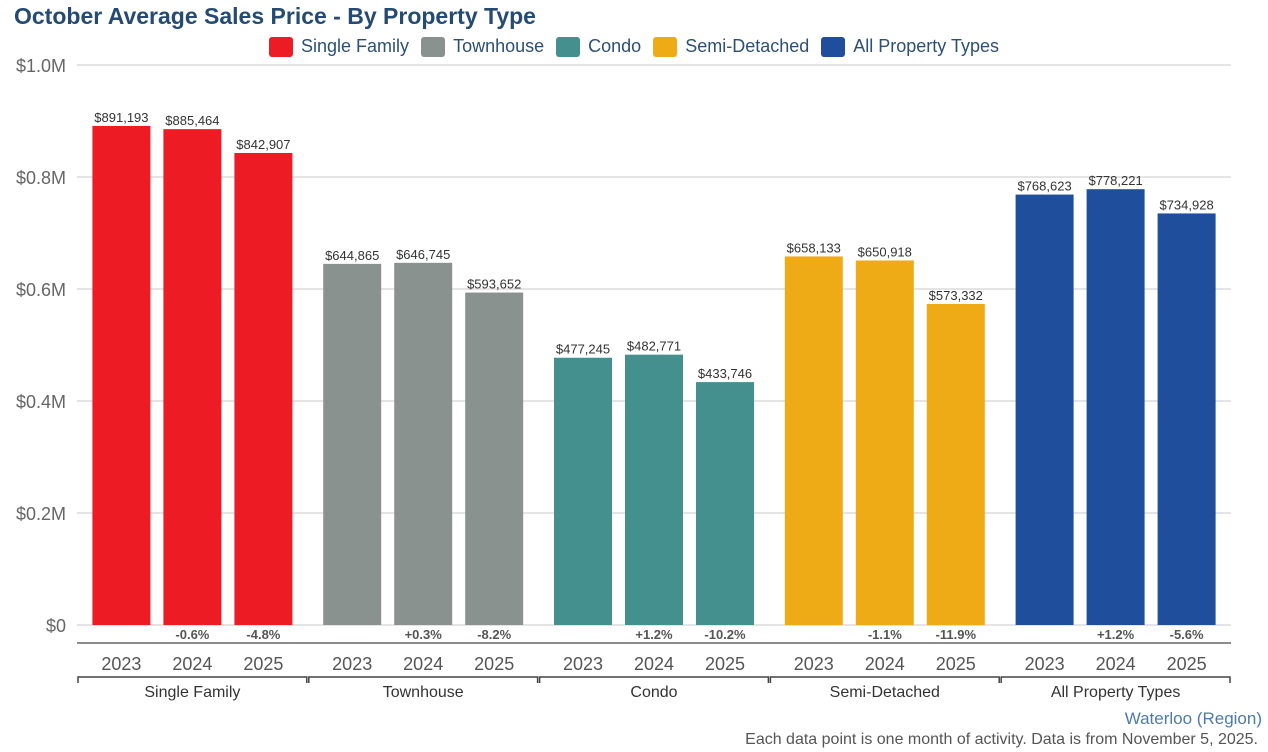 This screenshot has height=752, width=1268. I want to click on y-tick-label: $0.2M, so click(41, 514).